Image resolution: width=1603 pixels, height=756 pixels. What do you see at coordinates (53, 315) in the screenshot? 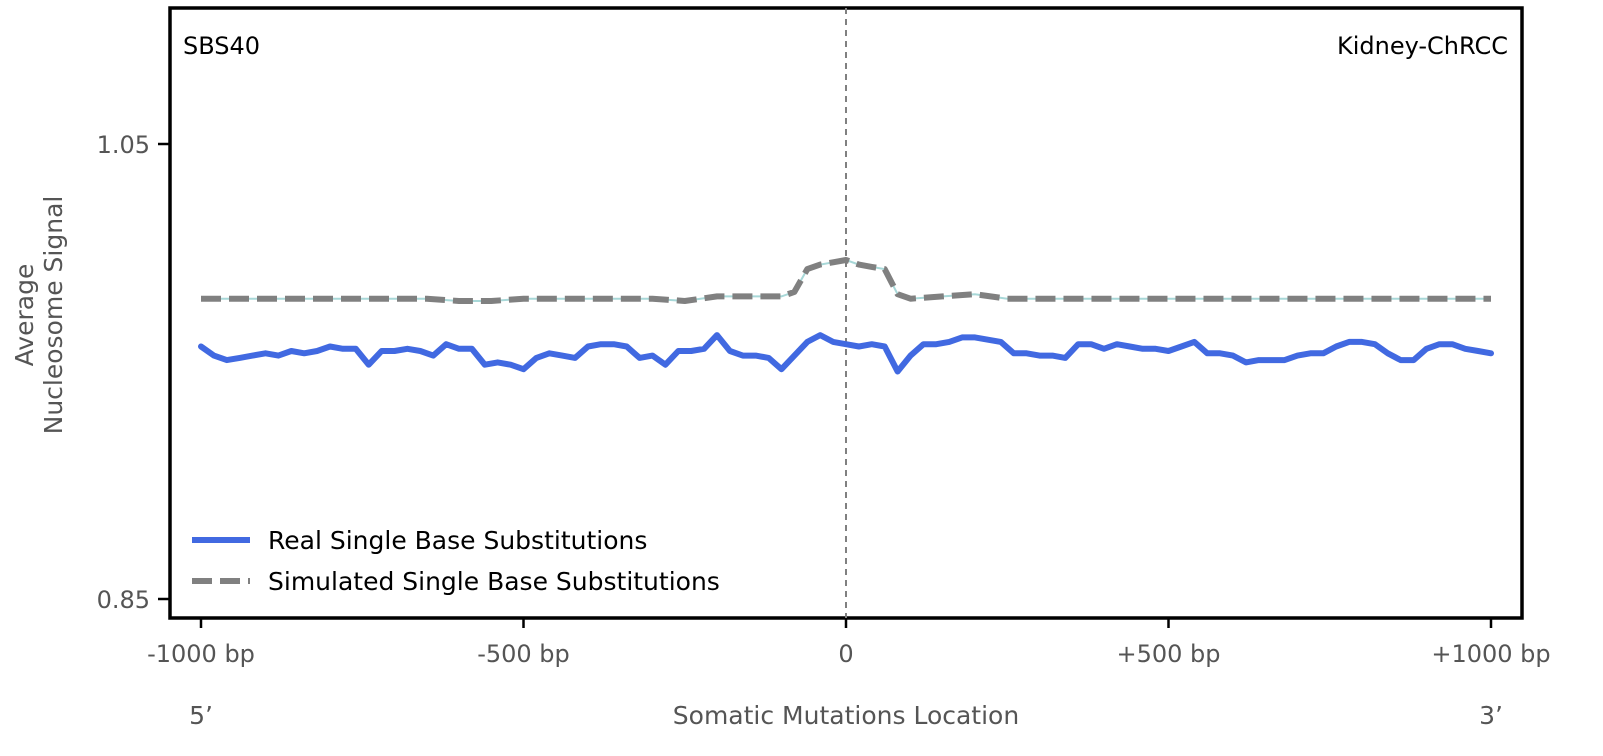
I see `y-axis-title-line2: Nucleosome Signal` at bounding box center [53, 315].